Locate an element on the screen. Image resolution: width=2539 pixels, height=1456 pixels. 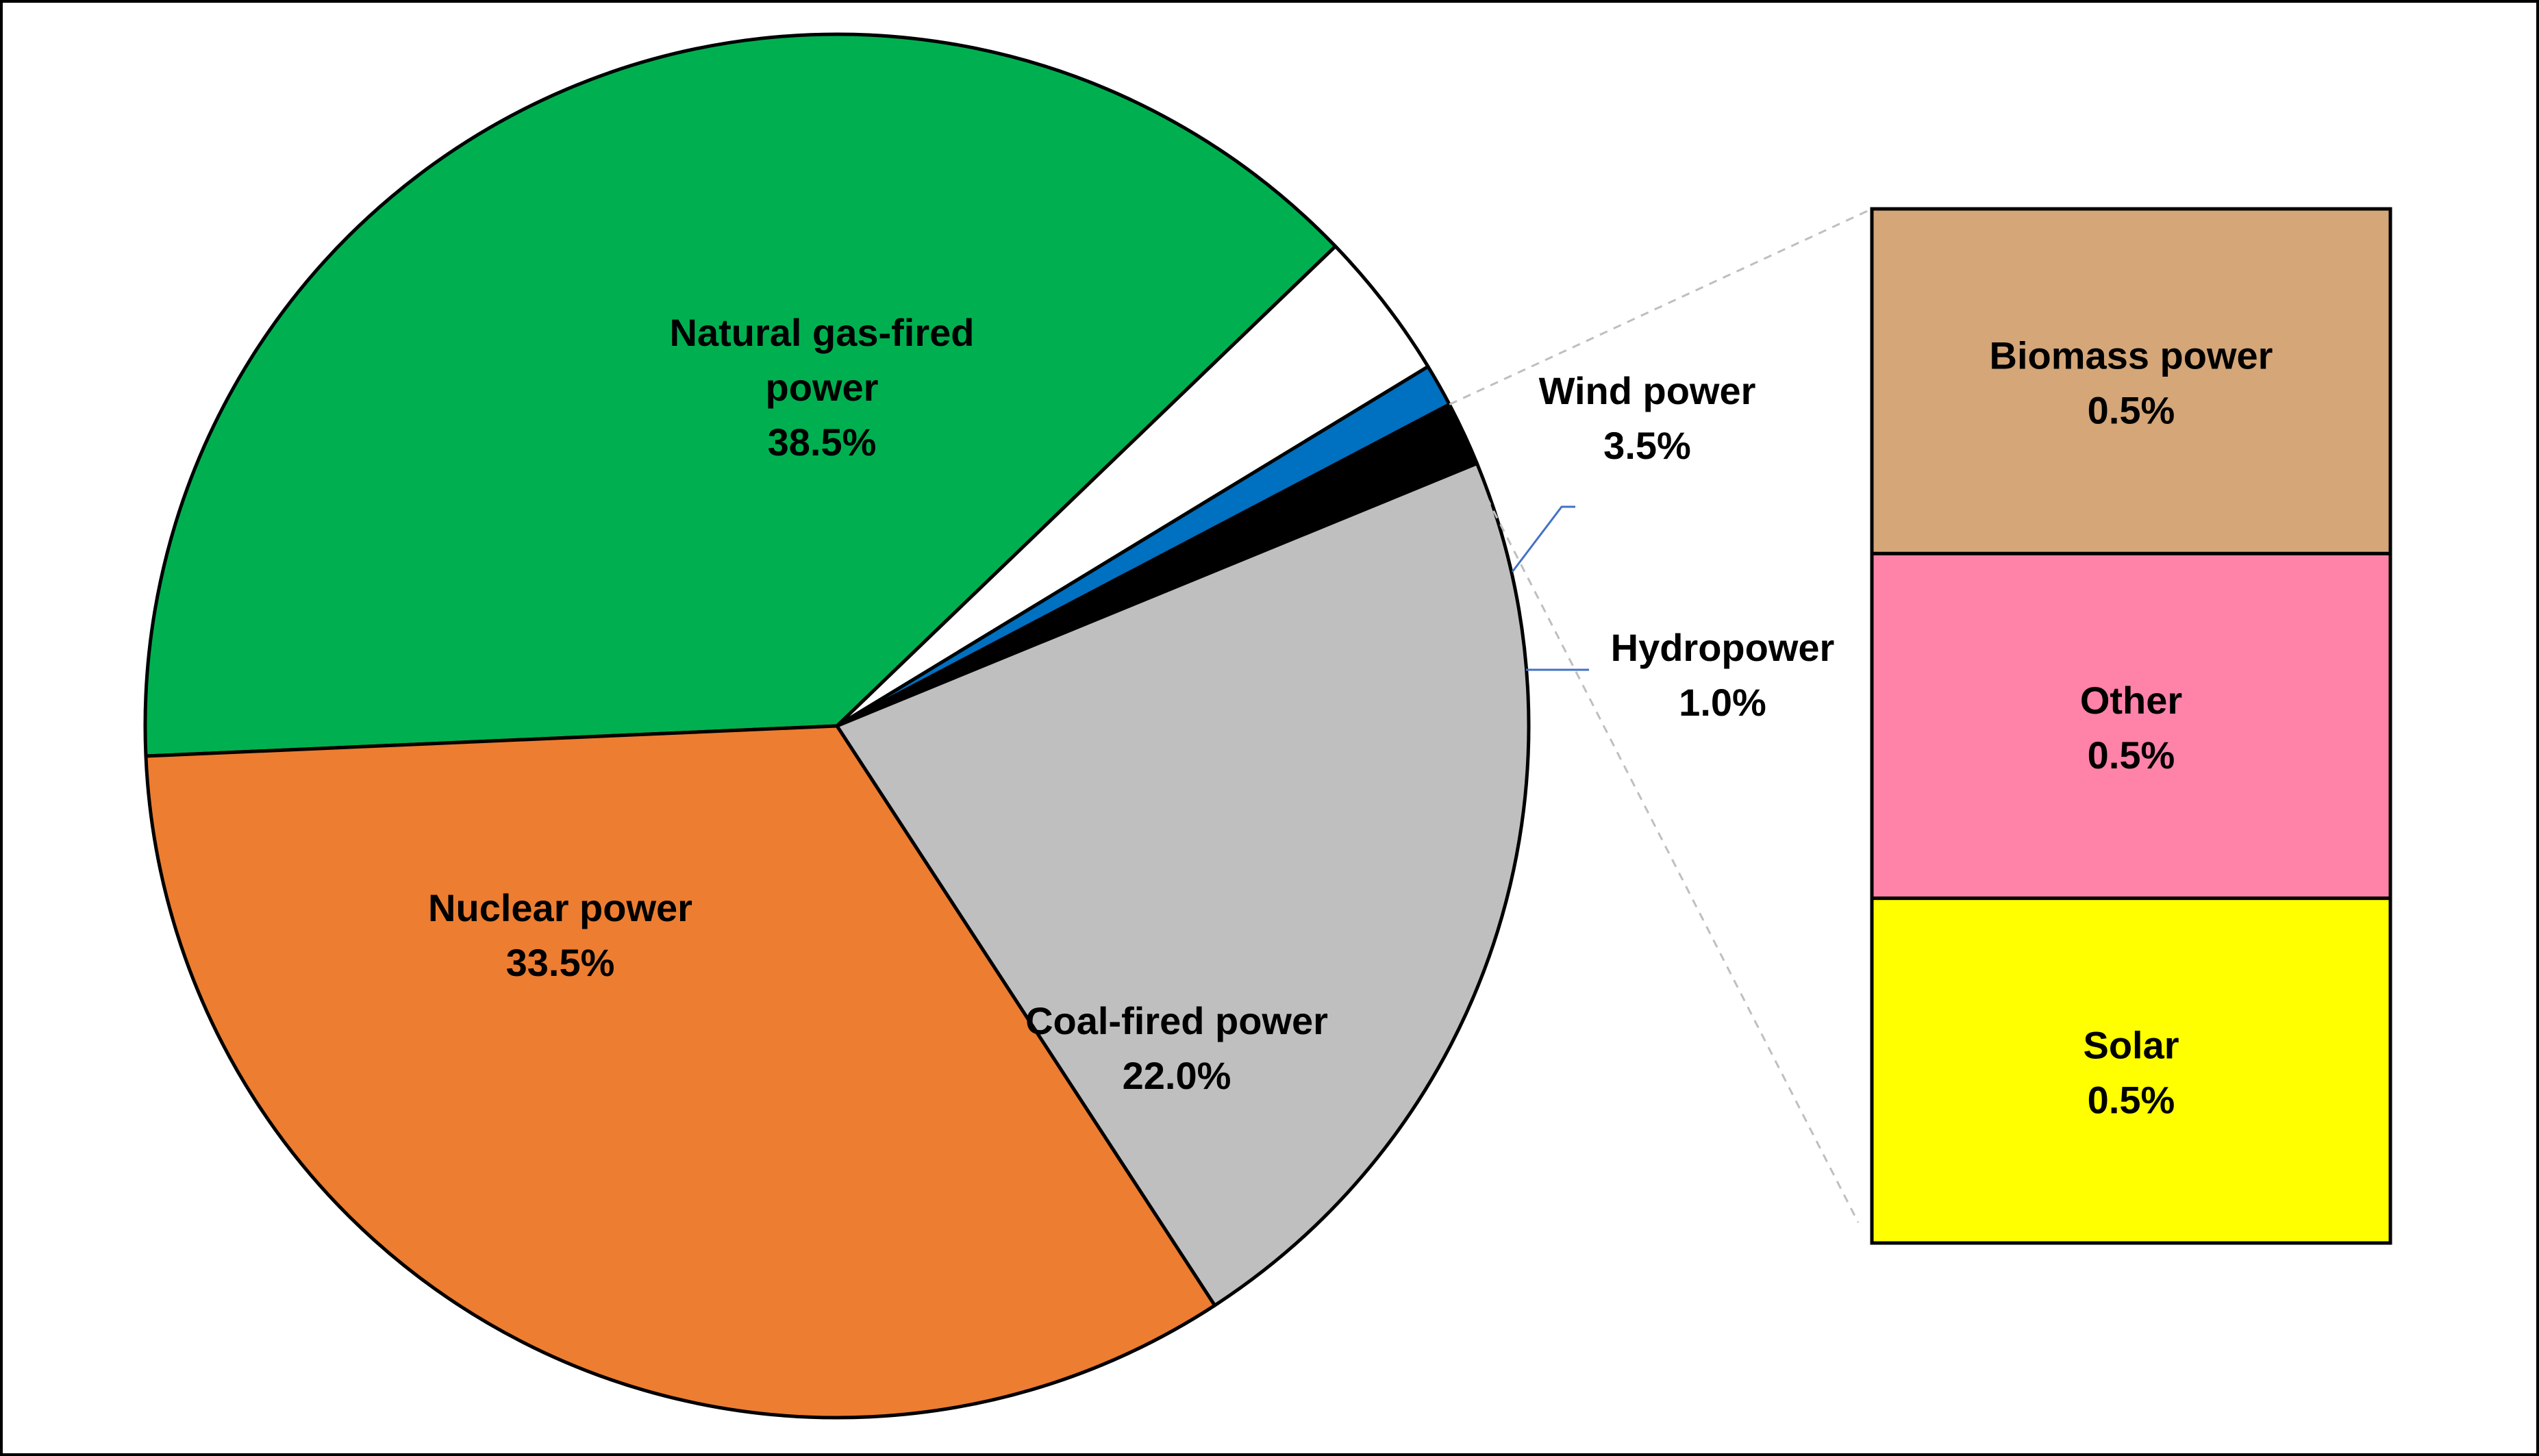
bar-label-solar: Solar 0.5% is located at coordinates (2131, 1072).